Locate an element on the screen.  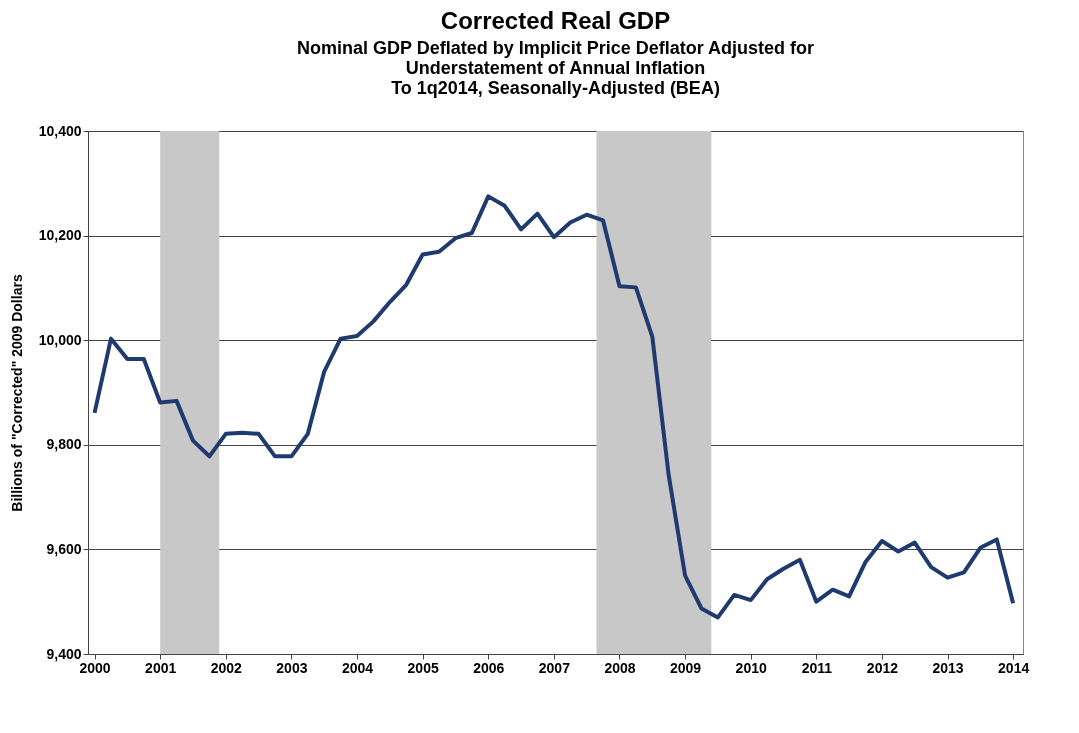
x-tick-label: 2005 is located at coordinates (423, 667).